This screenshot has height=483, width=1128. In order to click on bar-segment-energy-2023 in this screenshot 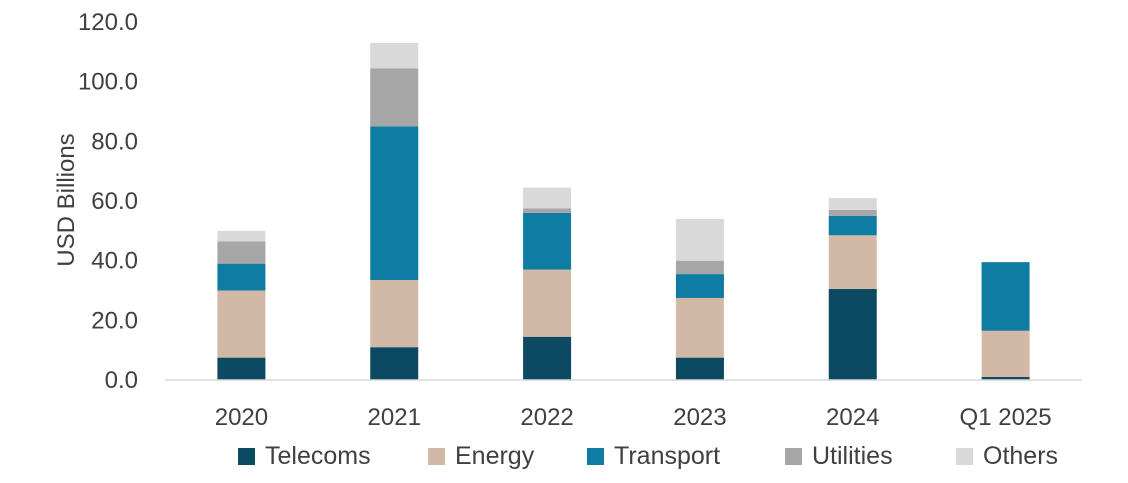, I will do `click(699, 327)`.